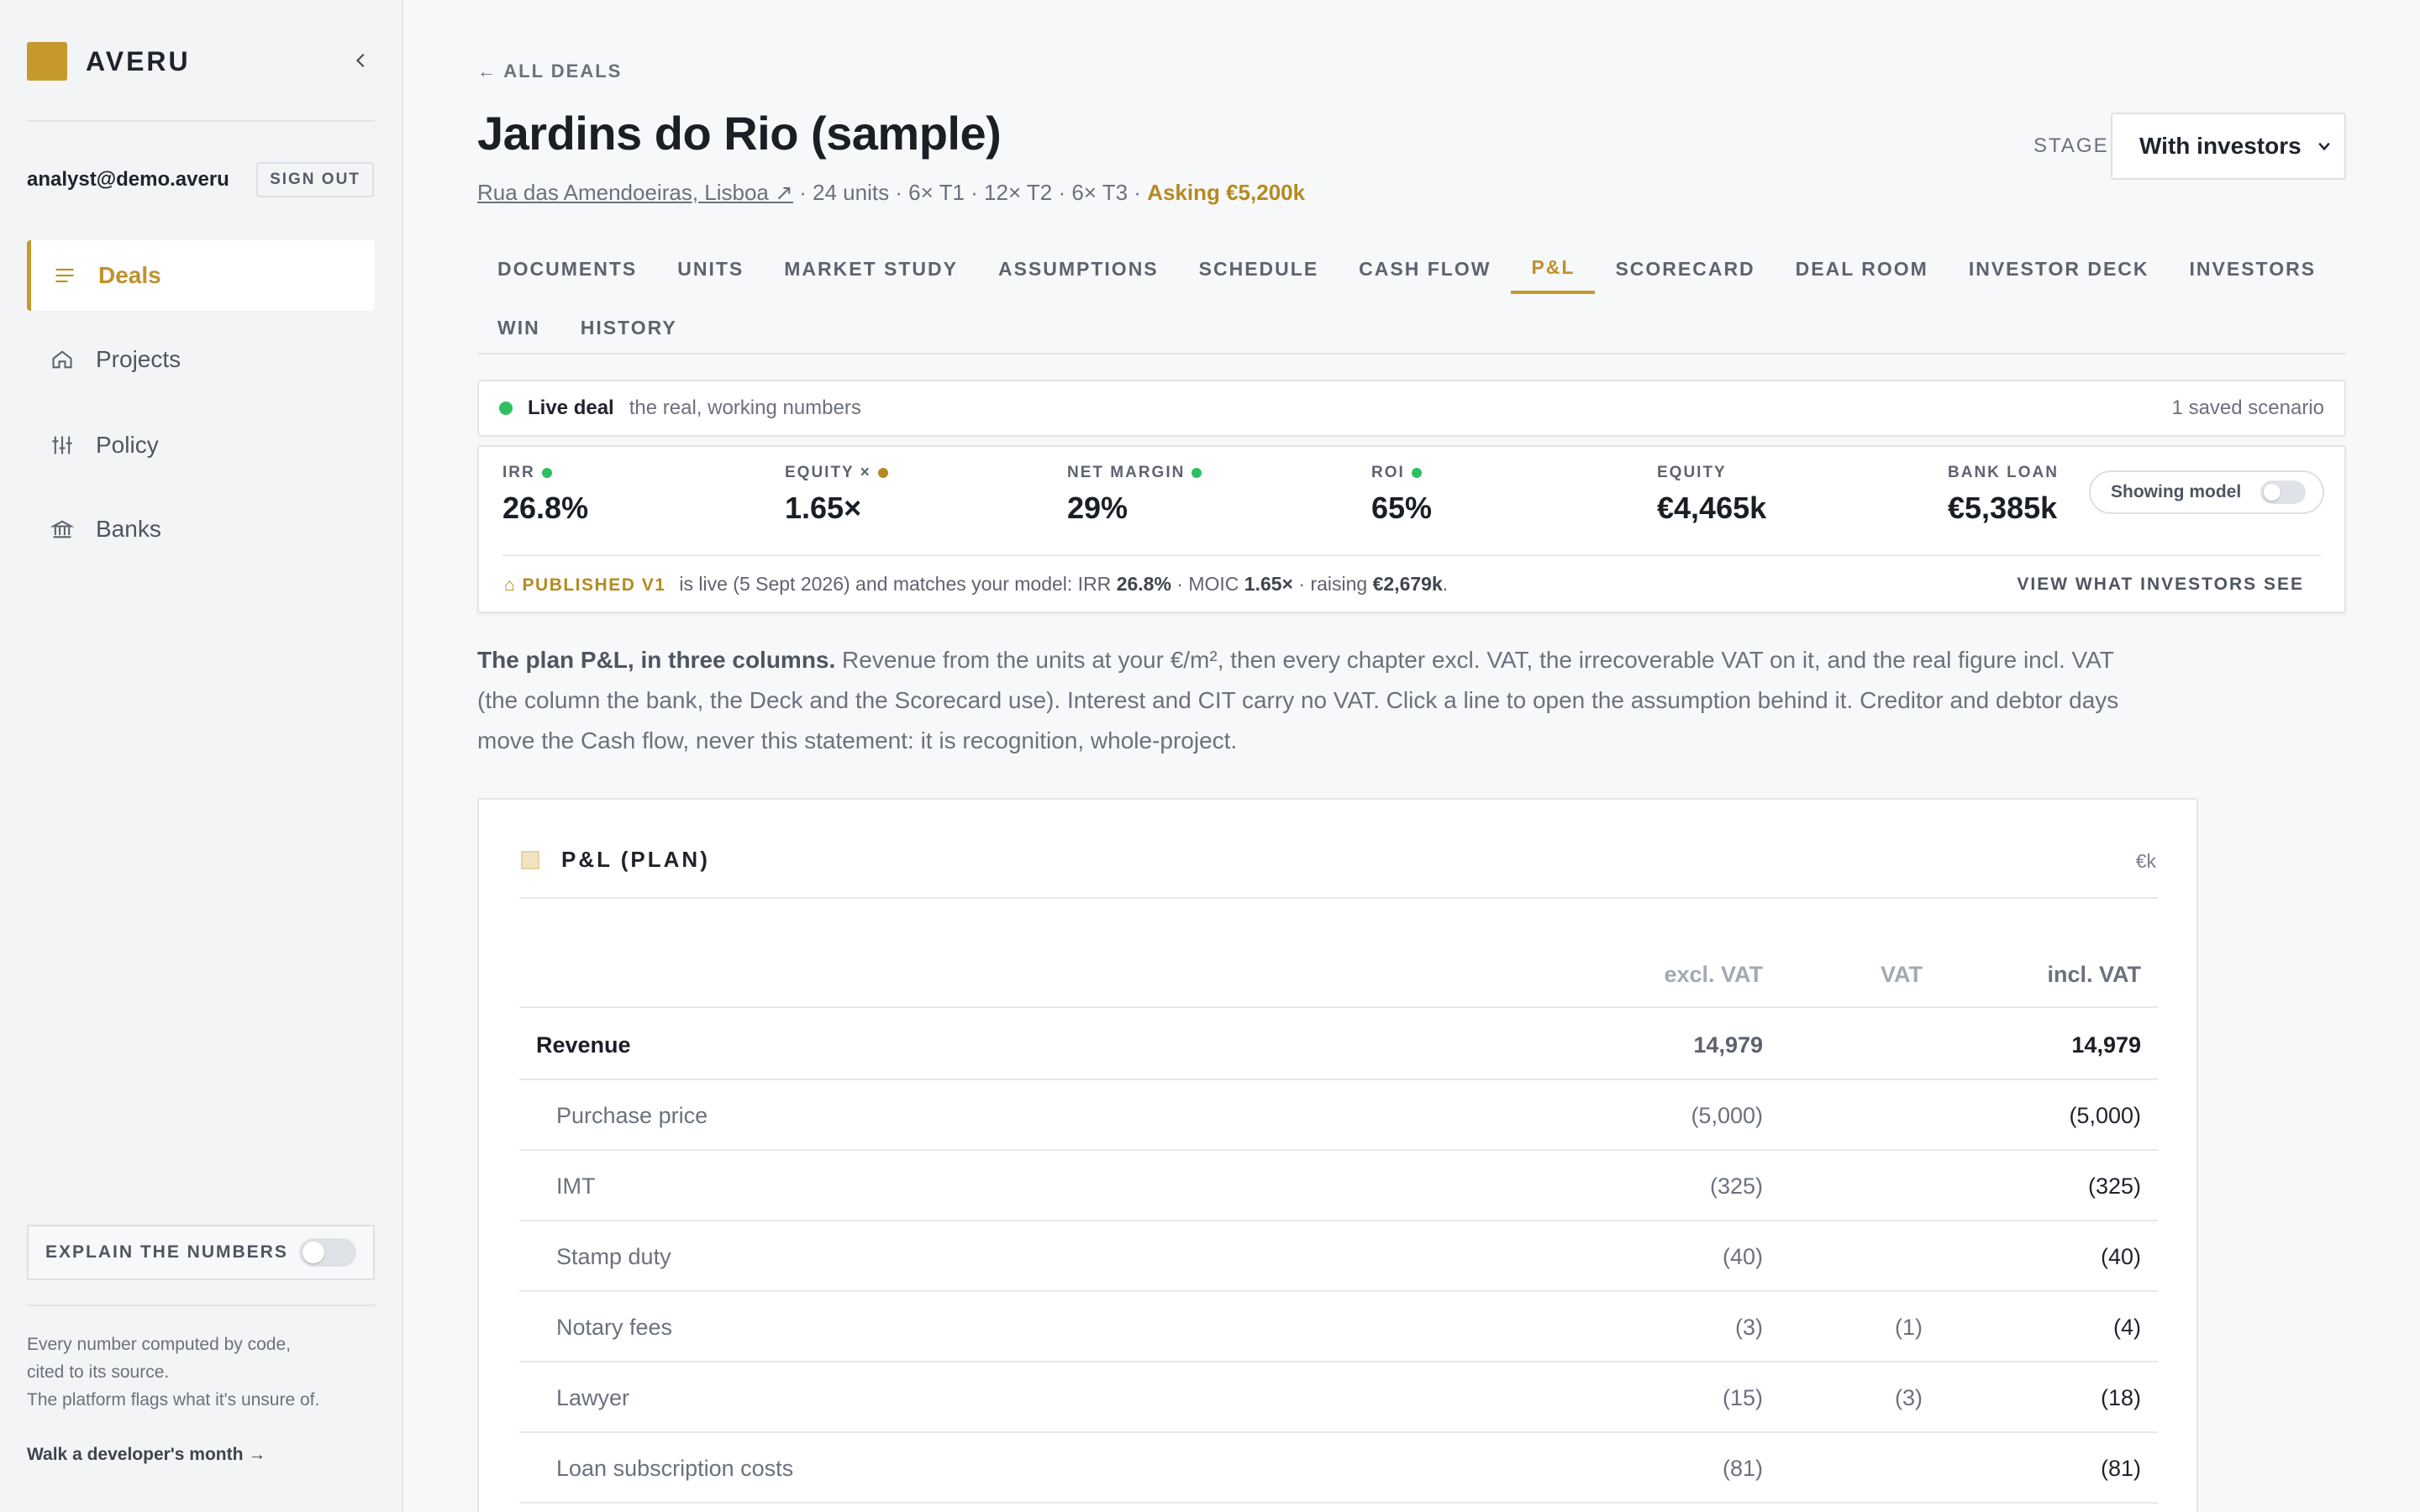 This screenshot has width=2420, height=1512. I want to click on deal-meta: · 24 units · 6× T1 · 12× T2 · 6× T3 ·, so click(970, 192).